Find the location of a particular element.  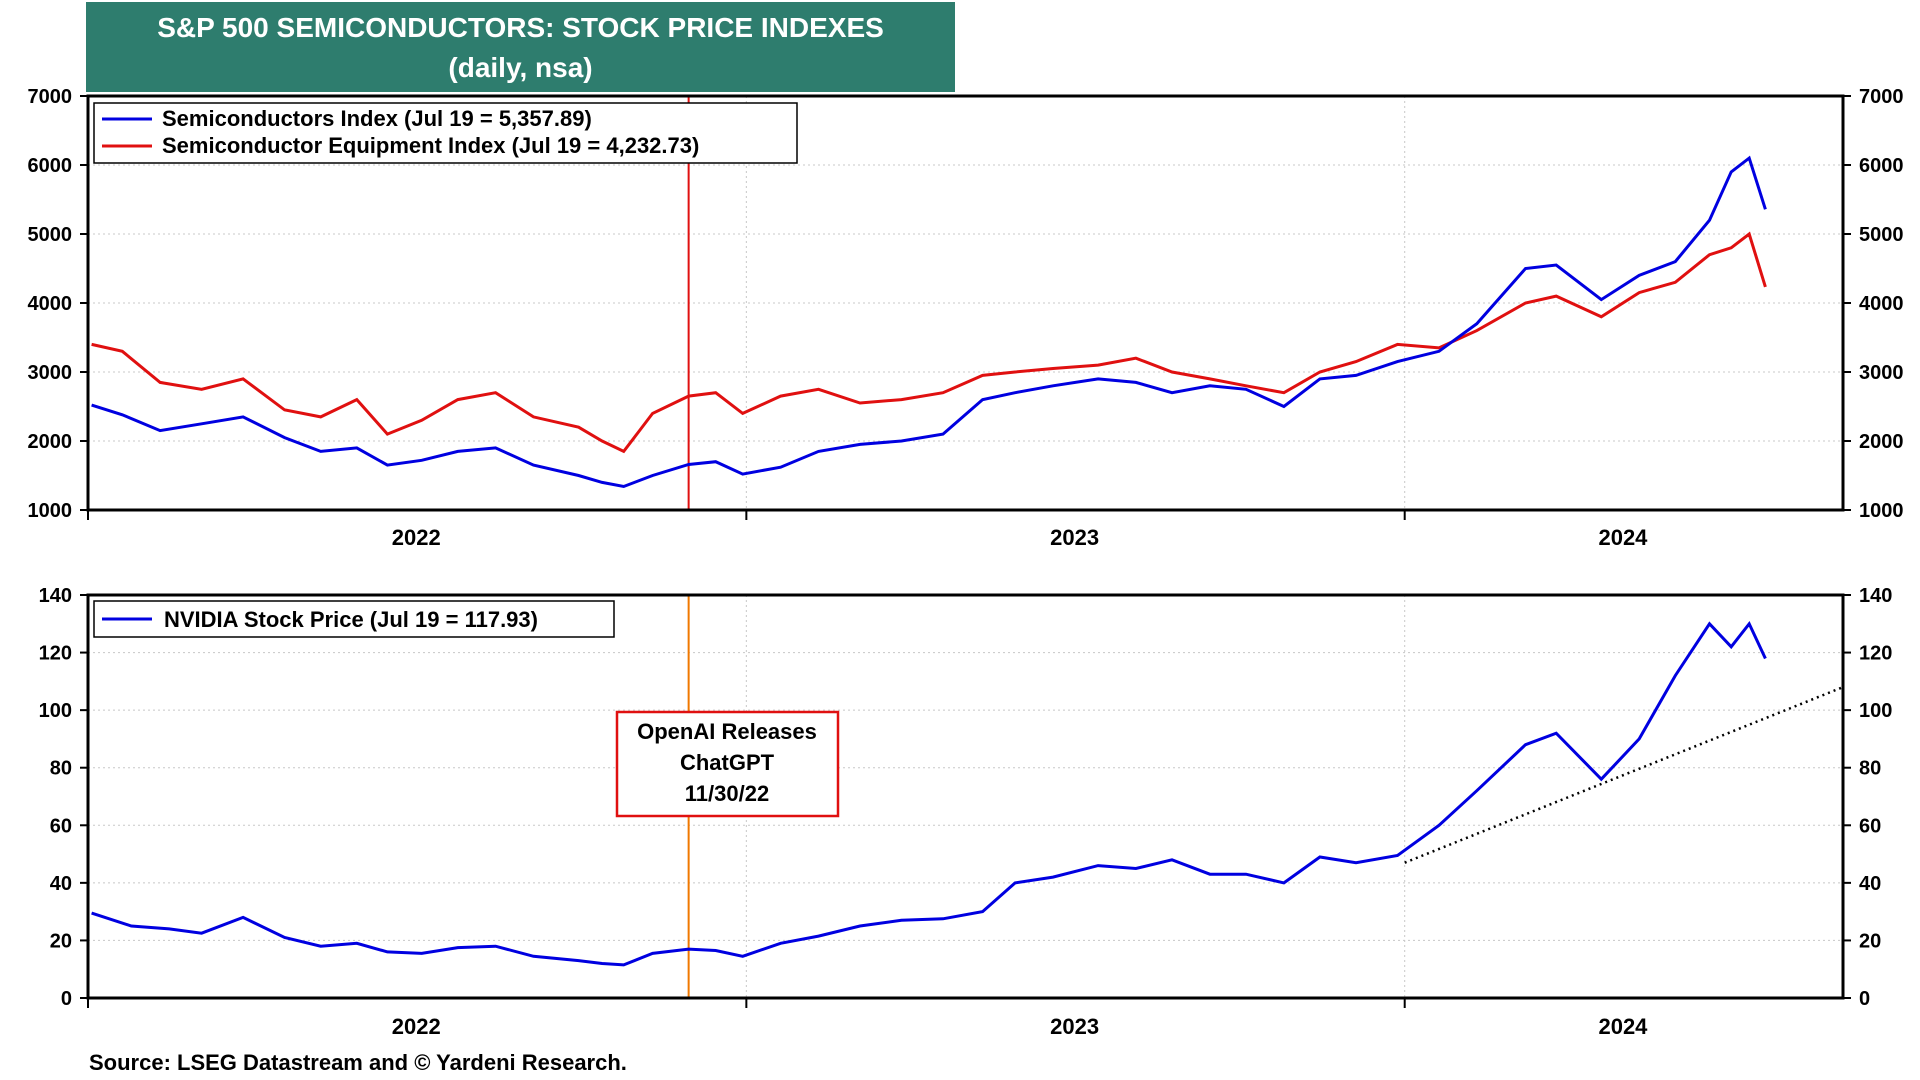

bottom-y-tick-labels-right: 0 20 40 60 80 100 120 140 is located at coordinates (1867, 797).